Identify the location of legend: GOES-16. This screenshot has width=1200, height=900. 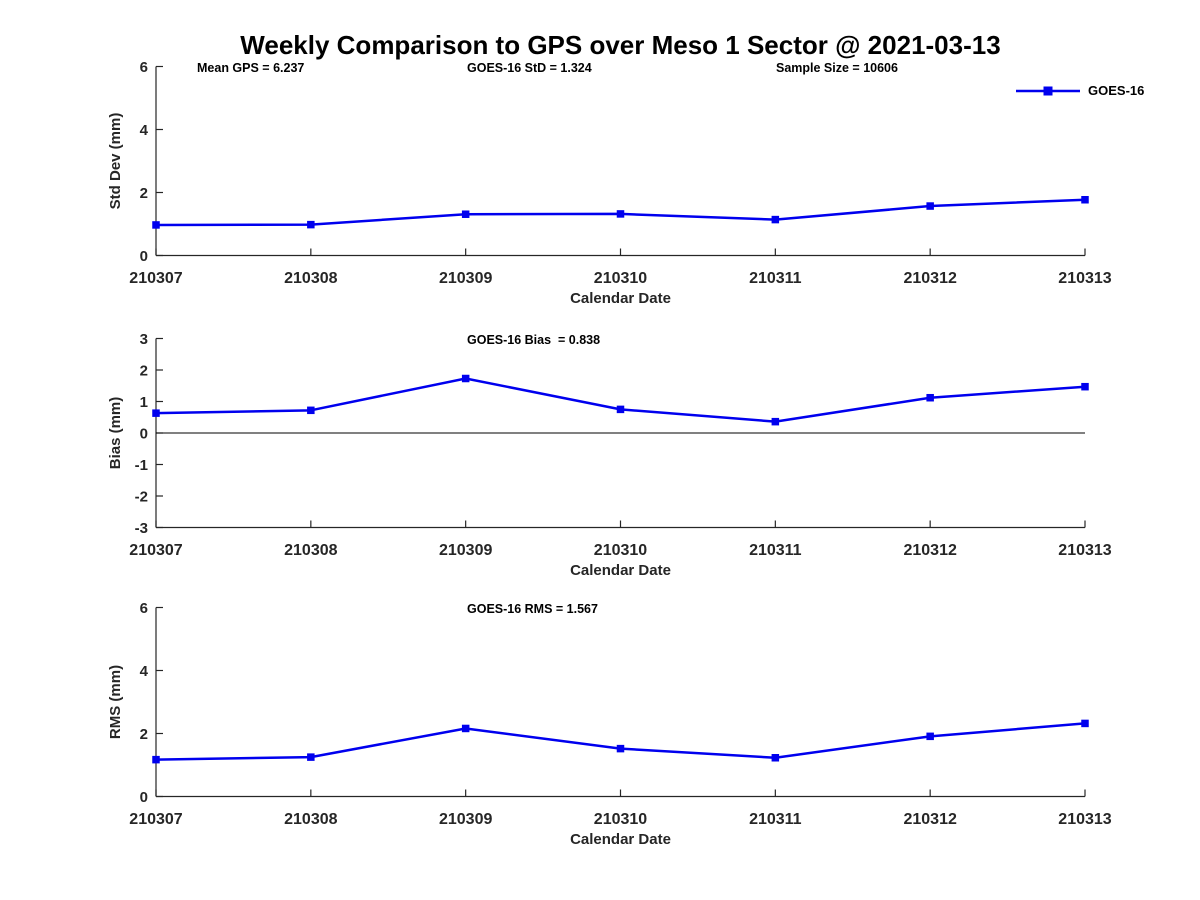
(1080, 90).